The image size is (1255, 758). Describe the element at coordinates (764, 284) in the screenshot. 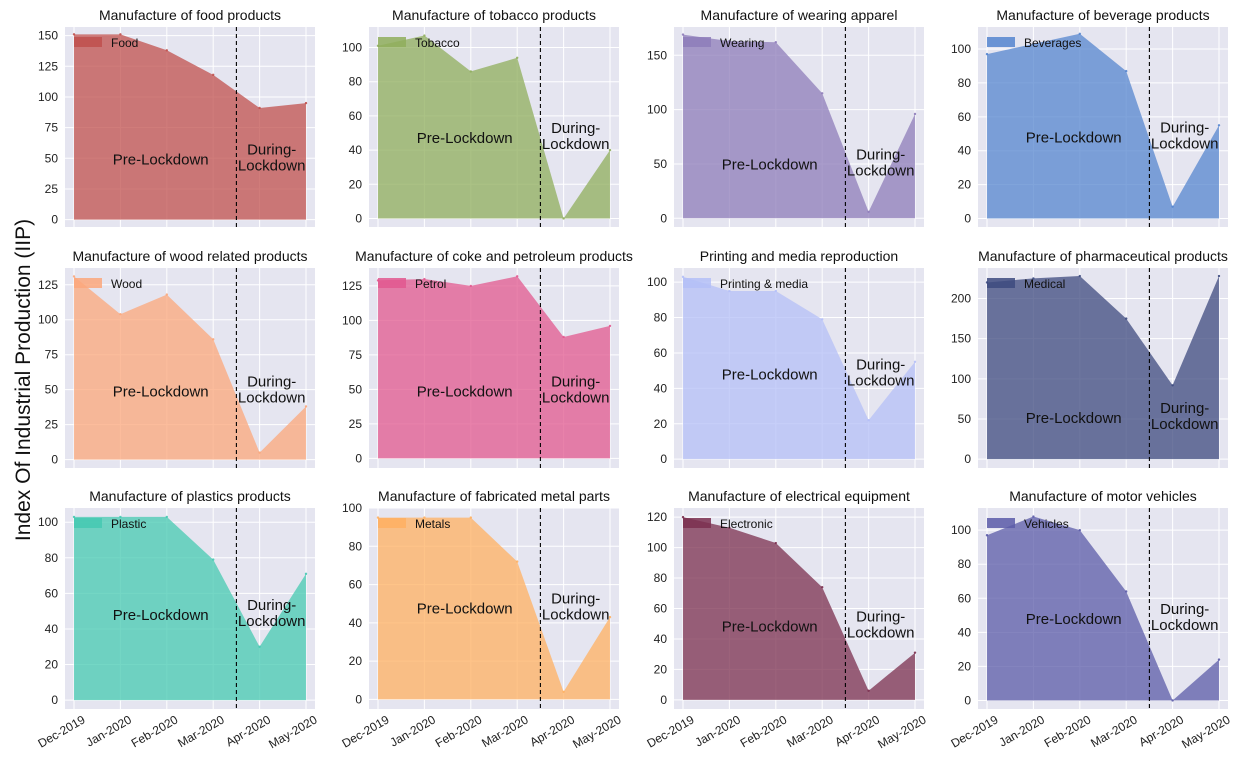

I see `legend-label: Printing & media` at that location.